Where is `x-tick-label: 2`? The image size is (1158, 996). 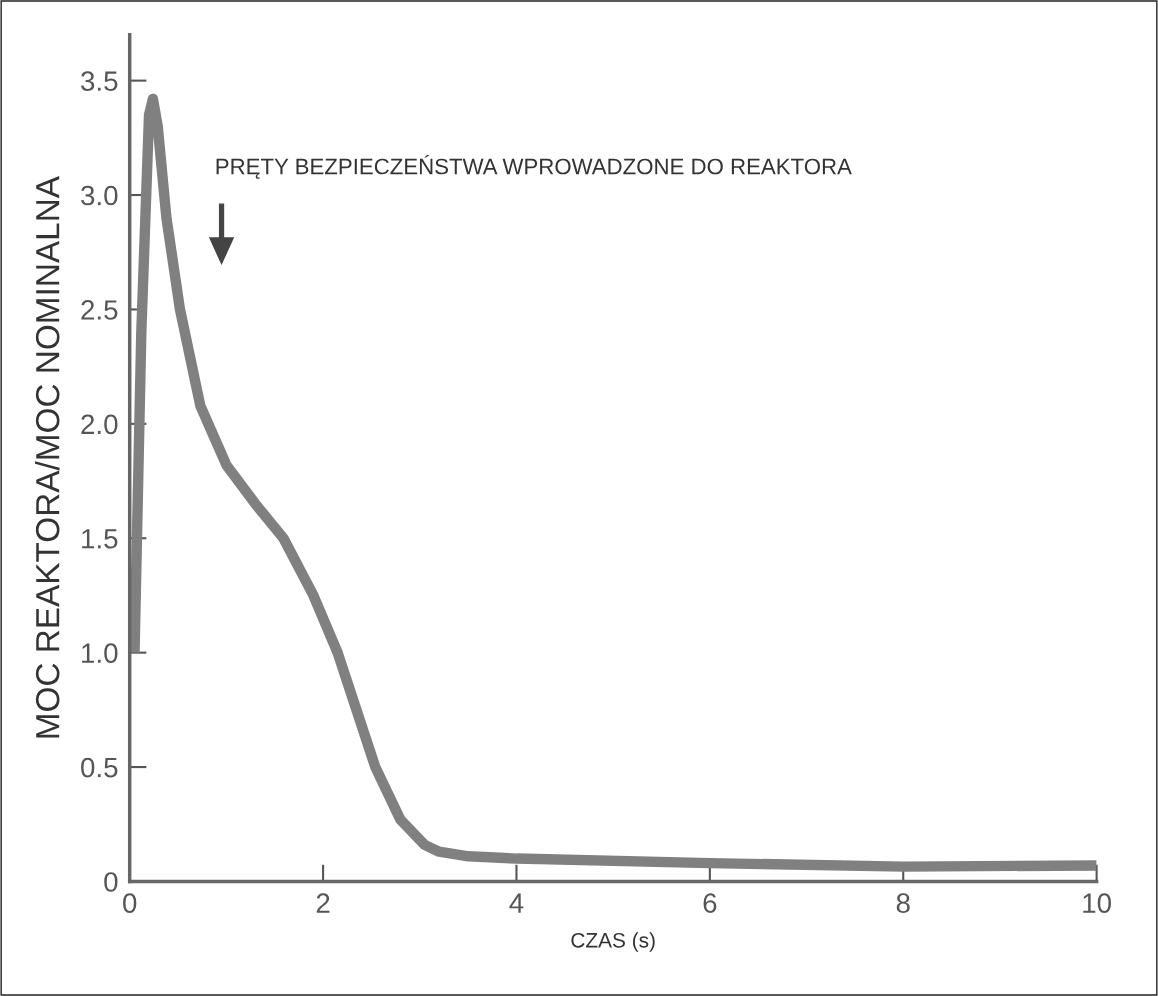
x-tick-label: 2 is located at coordinates (323, 903).